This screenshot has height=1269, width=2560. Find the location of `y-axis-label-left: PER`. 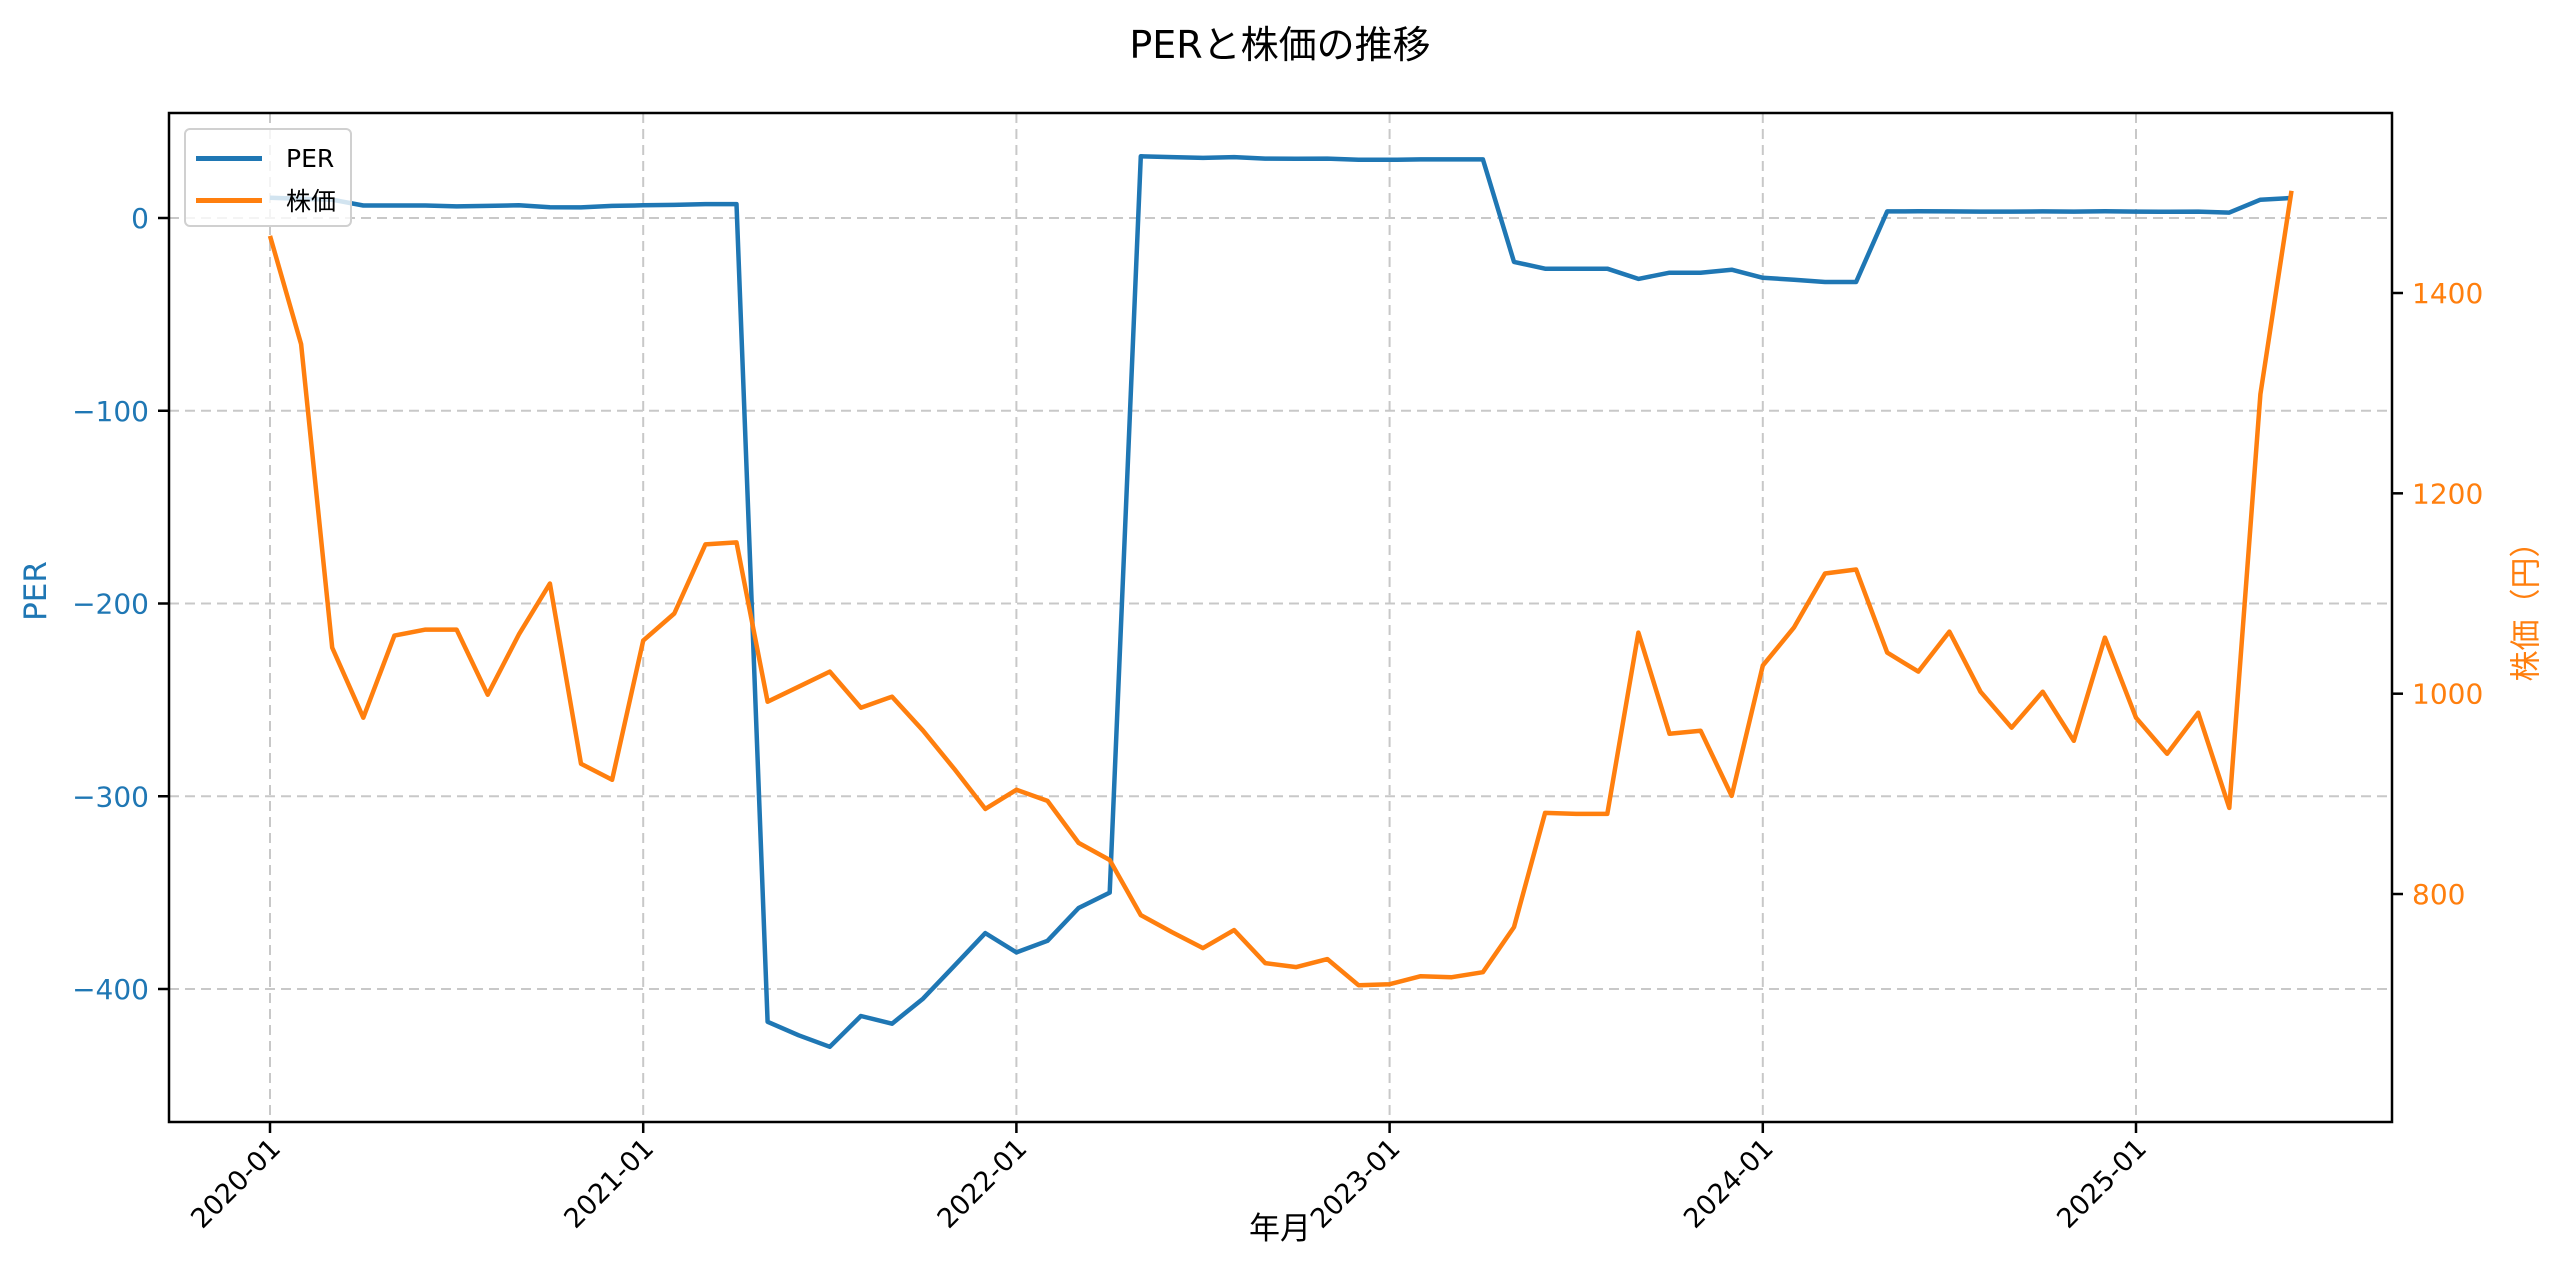

y-axis-label-left: PER is located at coordinates (36, 591).